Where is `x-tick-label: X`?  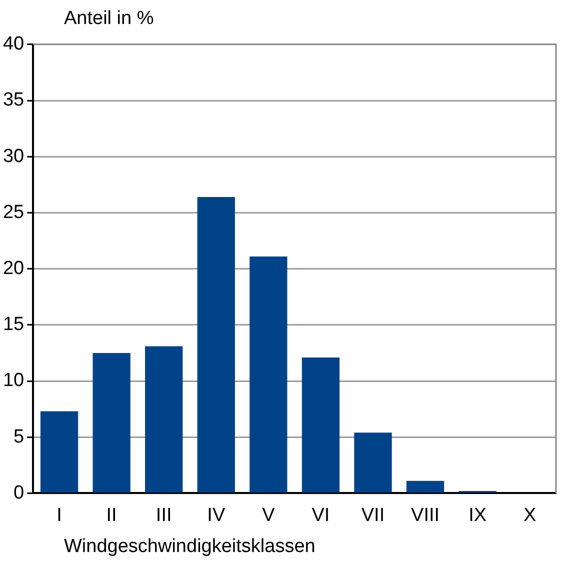
x-tick-label: X is located at coordinates (530, 515).